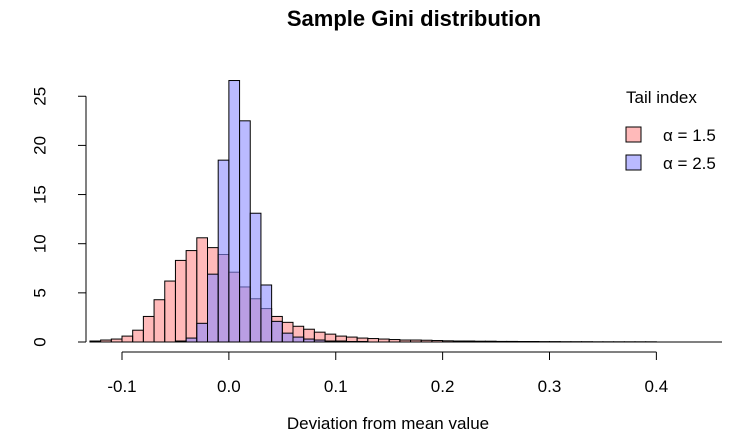  I want to click on legend-swatch-alpha-2.5, so click(633, 162).